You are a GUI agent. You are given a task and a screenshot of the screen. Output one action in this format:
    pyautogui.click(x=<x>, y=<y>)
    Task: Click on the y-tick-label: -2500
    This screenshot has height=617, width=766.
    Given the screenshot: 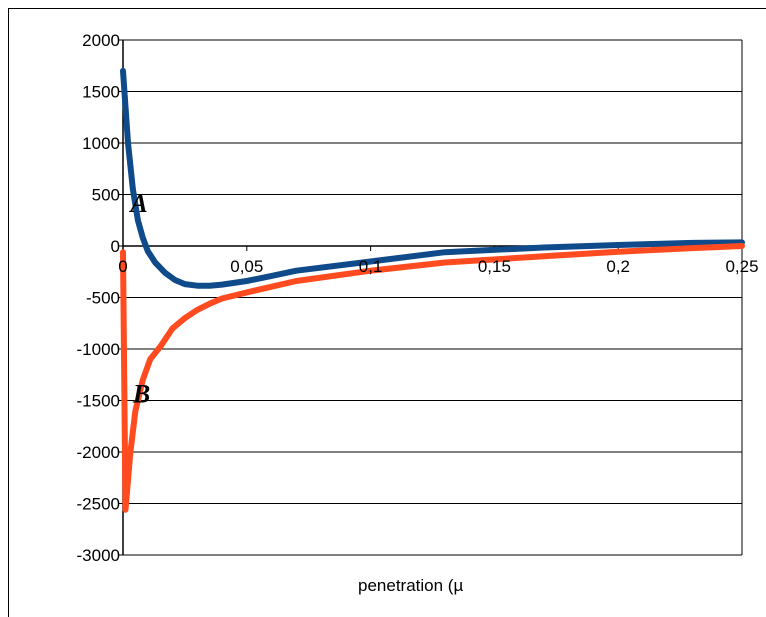 What is the action you would take?
    pyautogui.click(x=98, y=504)
    